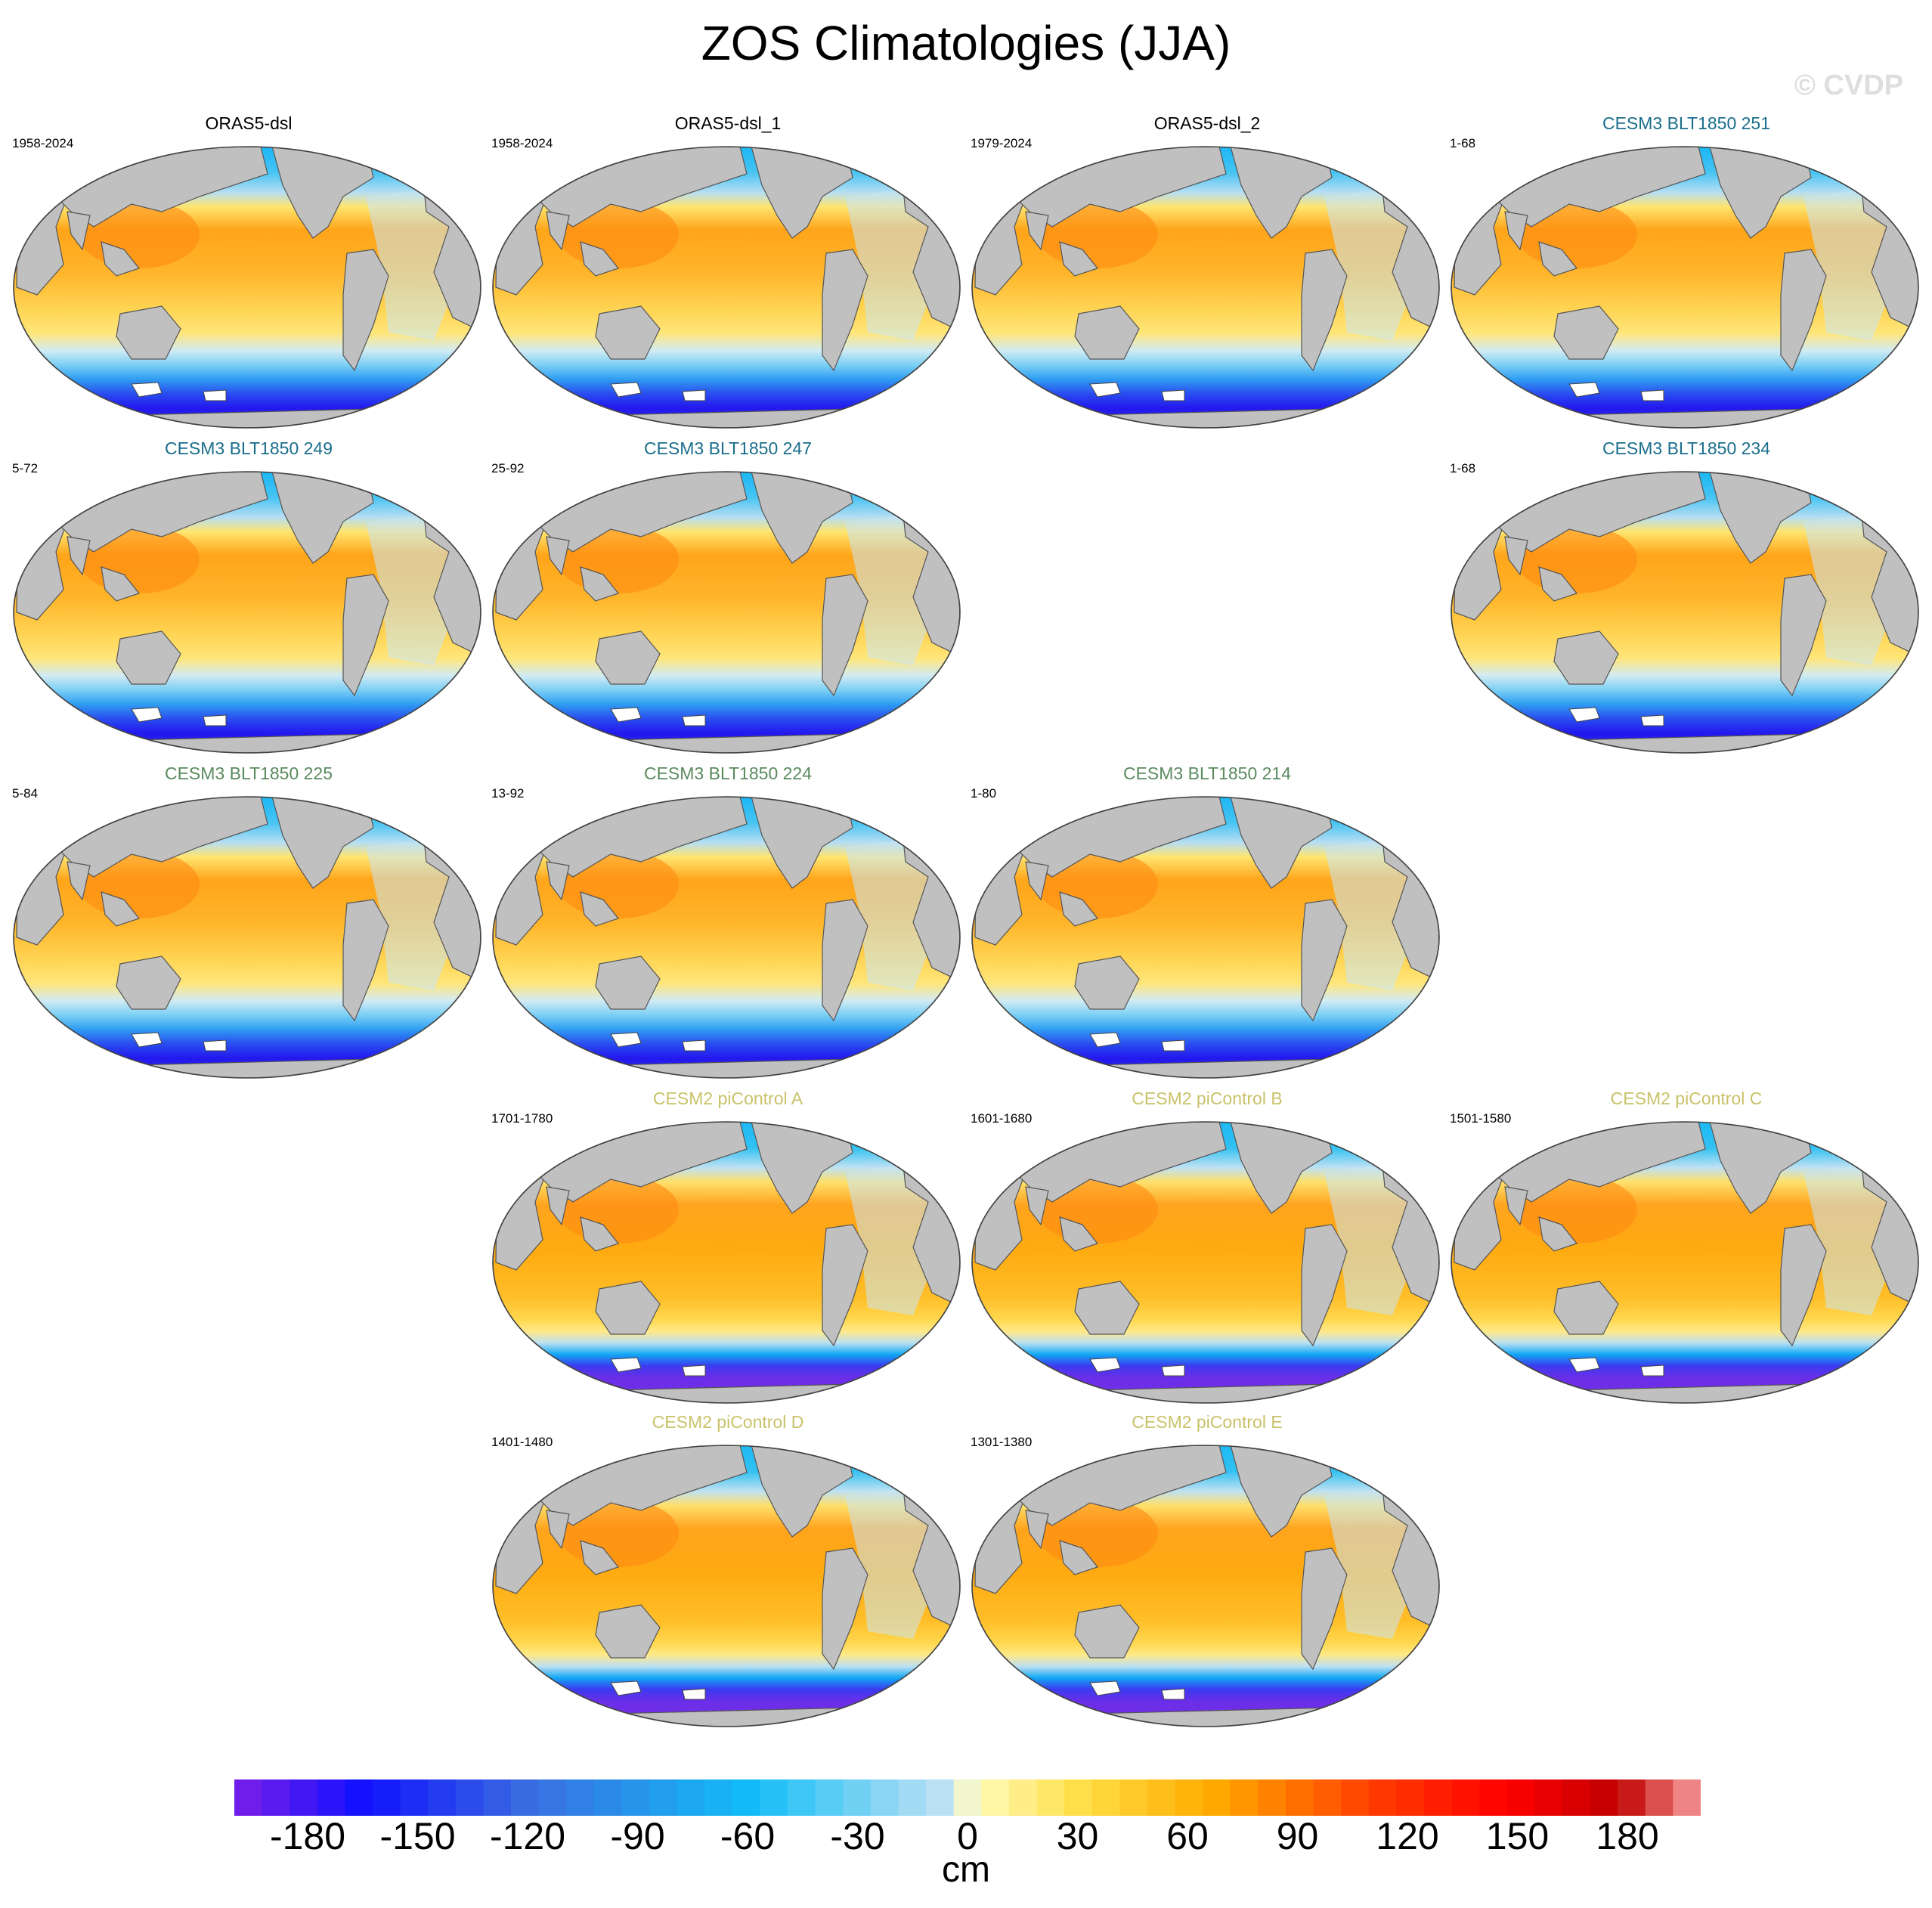  I want to click on colorbar-units: cm, so click(966, 1870).